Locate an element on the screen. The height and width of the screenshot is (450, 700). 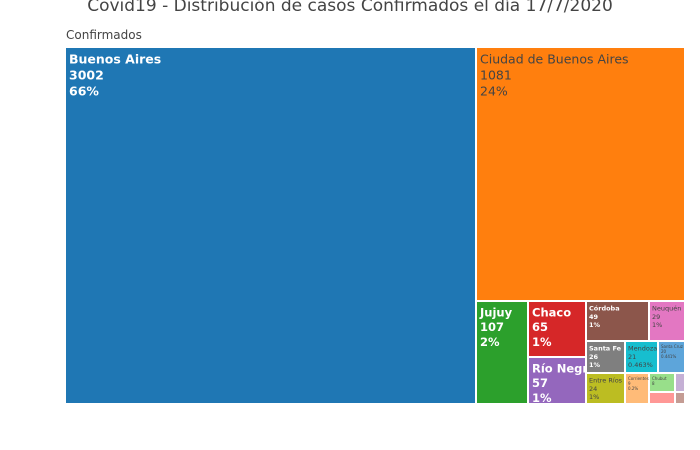
tile-label: Santa Cruz is located at coordinates (672, 346).